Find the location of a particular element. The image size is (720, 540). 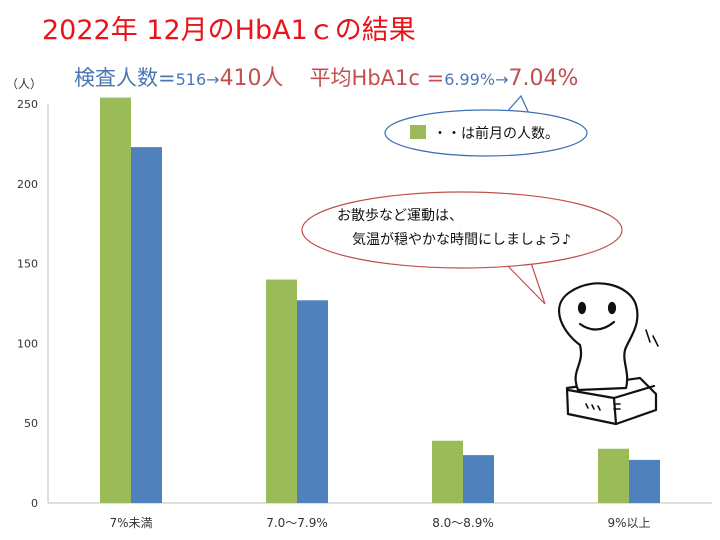

subtitle: 検査人数=516→410人 平均HbA1c =6.99%→7.04% is located at coordinates (326, 76).